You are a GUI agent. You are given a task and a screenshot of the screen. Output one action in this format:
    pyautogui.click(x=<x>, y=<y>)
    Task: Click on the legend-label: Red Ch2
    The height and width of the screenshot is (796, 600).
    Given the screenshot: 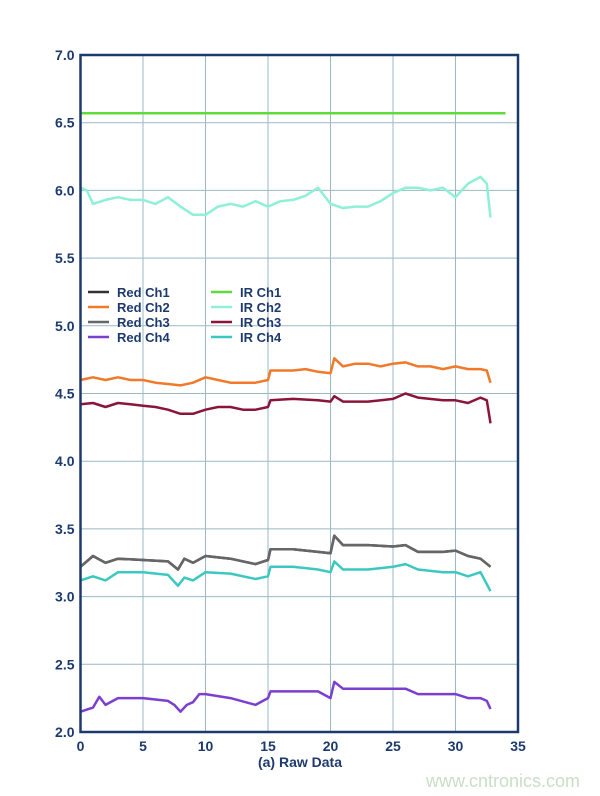 What is the action you would take?
    pyautogui.click(x=143, y=307)
    